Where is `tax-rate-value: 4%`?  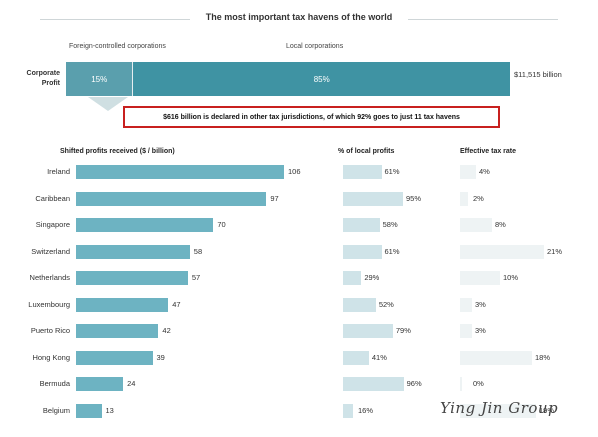
tax-rate-value: 4% is located at coordinates (484, 171).